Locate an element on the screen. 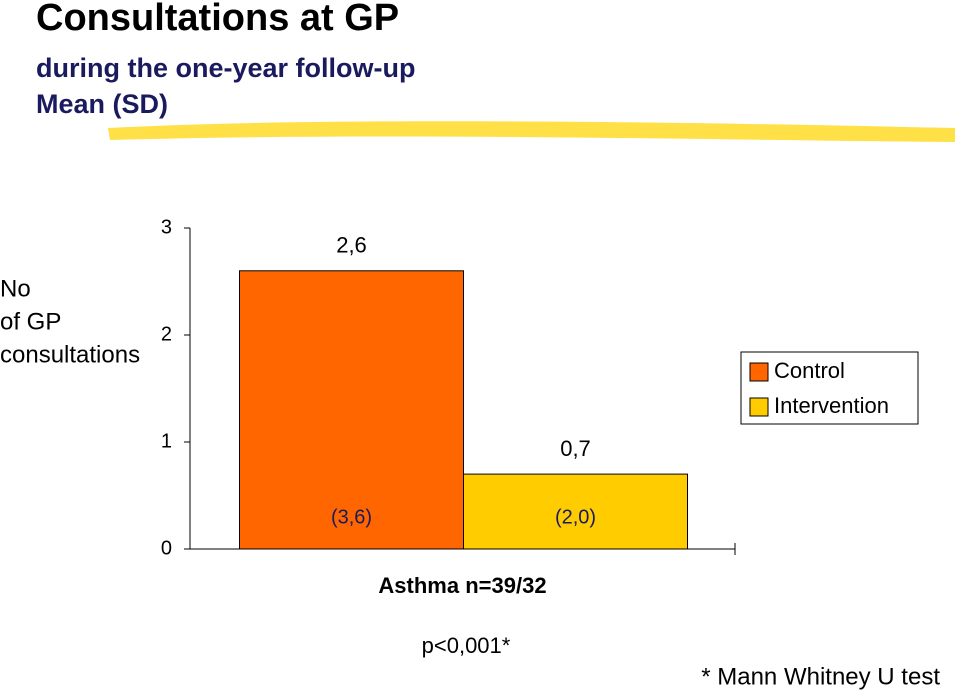  y-tick-label: 0 is located at coordinates (166, 548).